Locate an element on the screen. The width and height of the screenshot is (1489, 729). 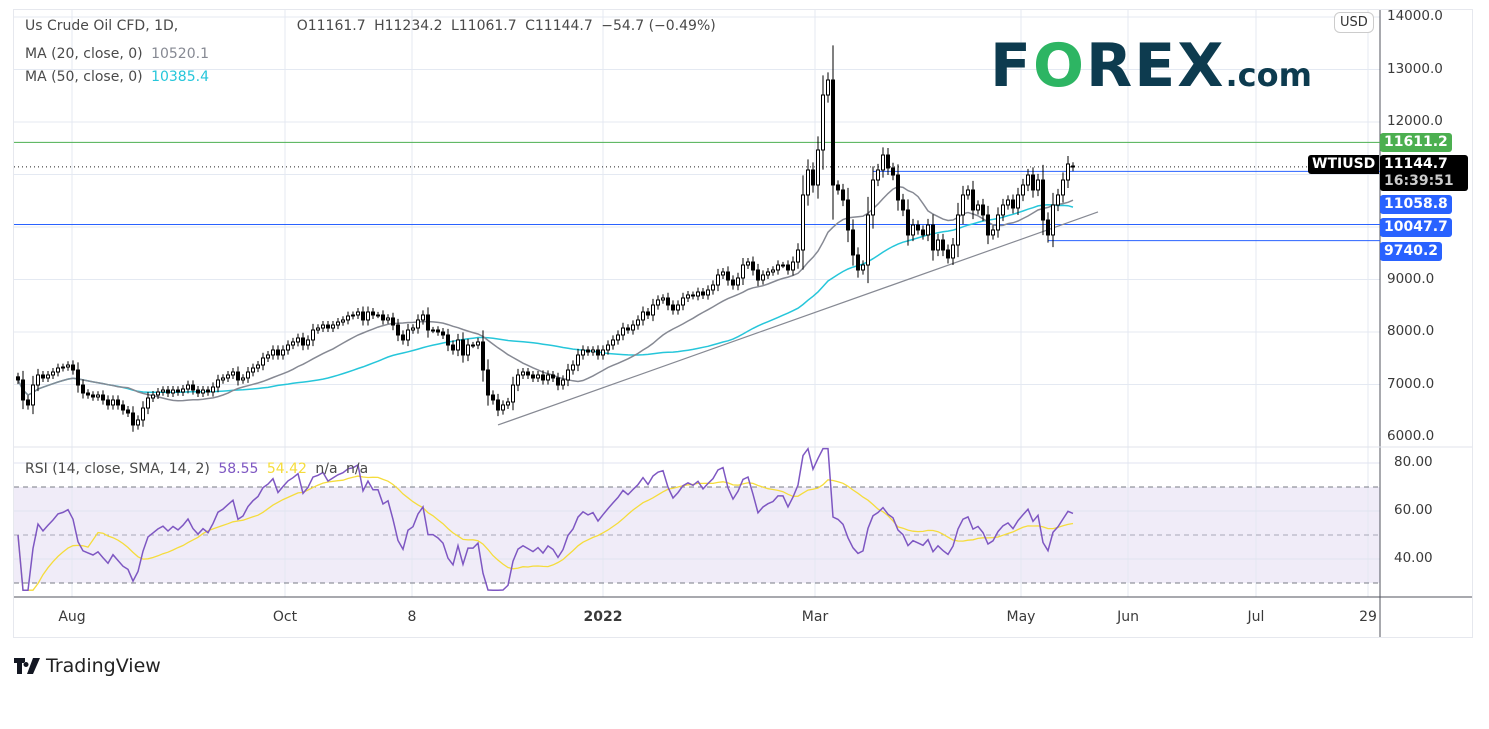
time-tick-label: 8 is located at coordinates (412, 617).